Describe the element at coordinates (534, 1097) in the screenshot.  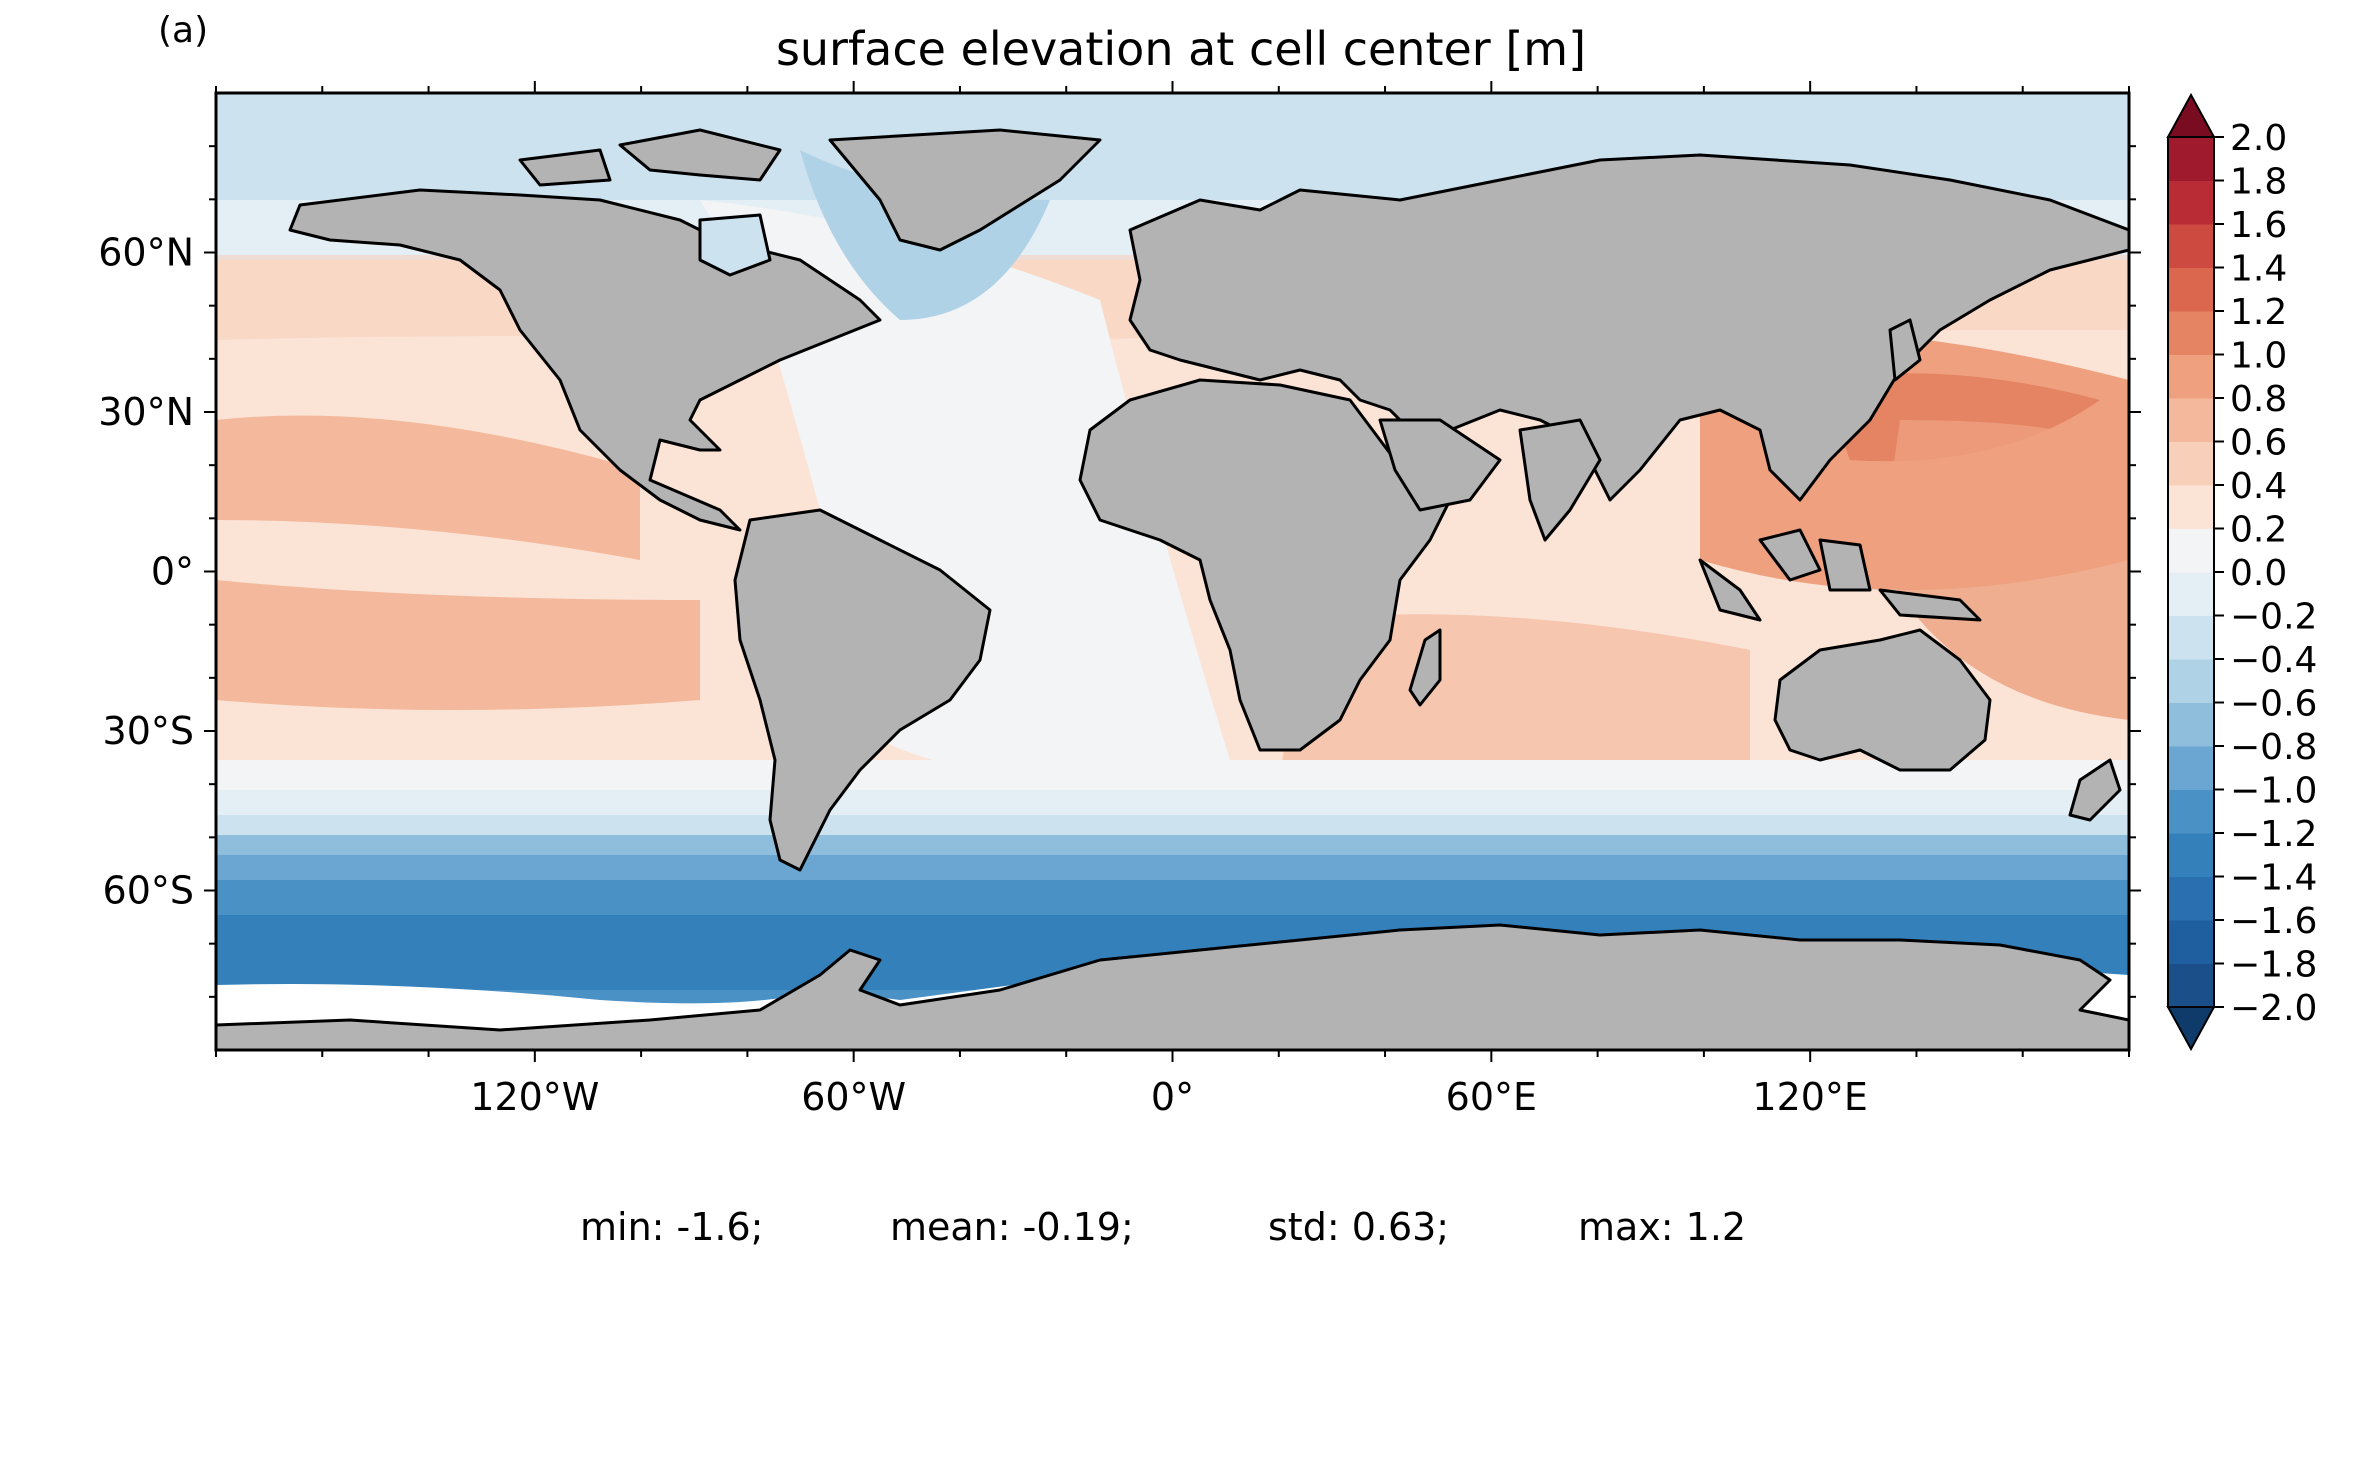
I see `x-tick-label: 120°W` at that location.